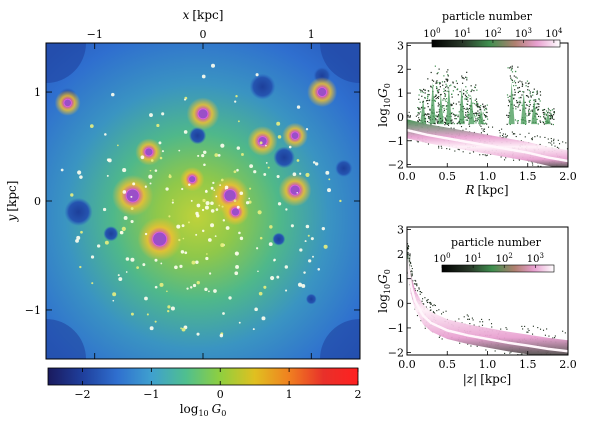 The width and height of the screenshot is (598, 423). What do you see at coordinates (493, 35) in the screenshot?
I see `r-colorbar-ticks: 100 101 102 103 104` at bounding box center [493, 35].